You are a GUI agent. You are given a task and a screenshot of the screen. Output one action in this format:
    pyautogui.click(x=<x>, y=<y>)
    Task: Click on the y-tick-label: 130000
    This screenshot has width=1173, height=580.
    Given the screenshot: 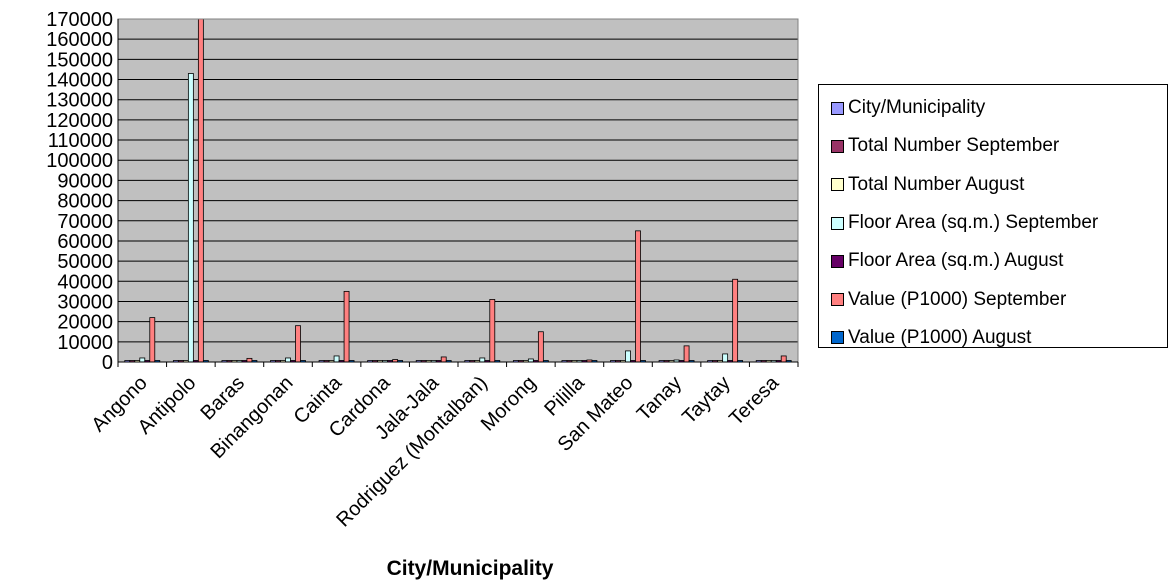 What is the action you would take?
    pyautogui.click(x=79, y=101)
    